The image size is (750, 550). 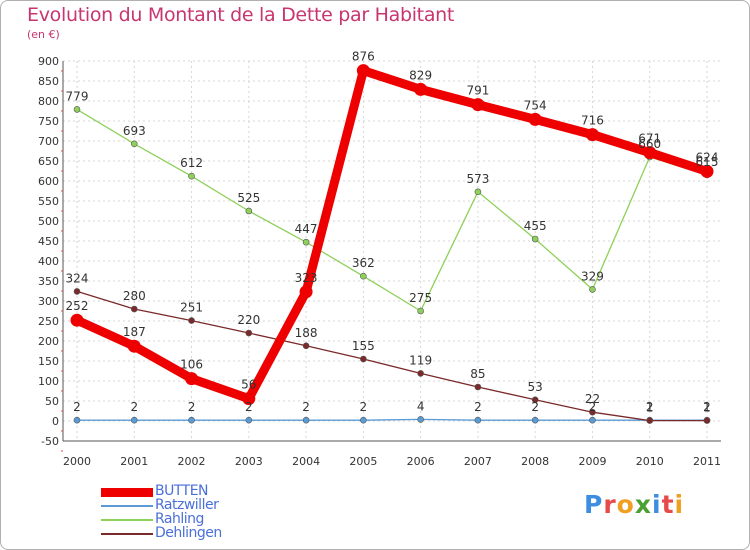 I want to click on y-tick-label: -50, so click(x=50, y=441).